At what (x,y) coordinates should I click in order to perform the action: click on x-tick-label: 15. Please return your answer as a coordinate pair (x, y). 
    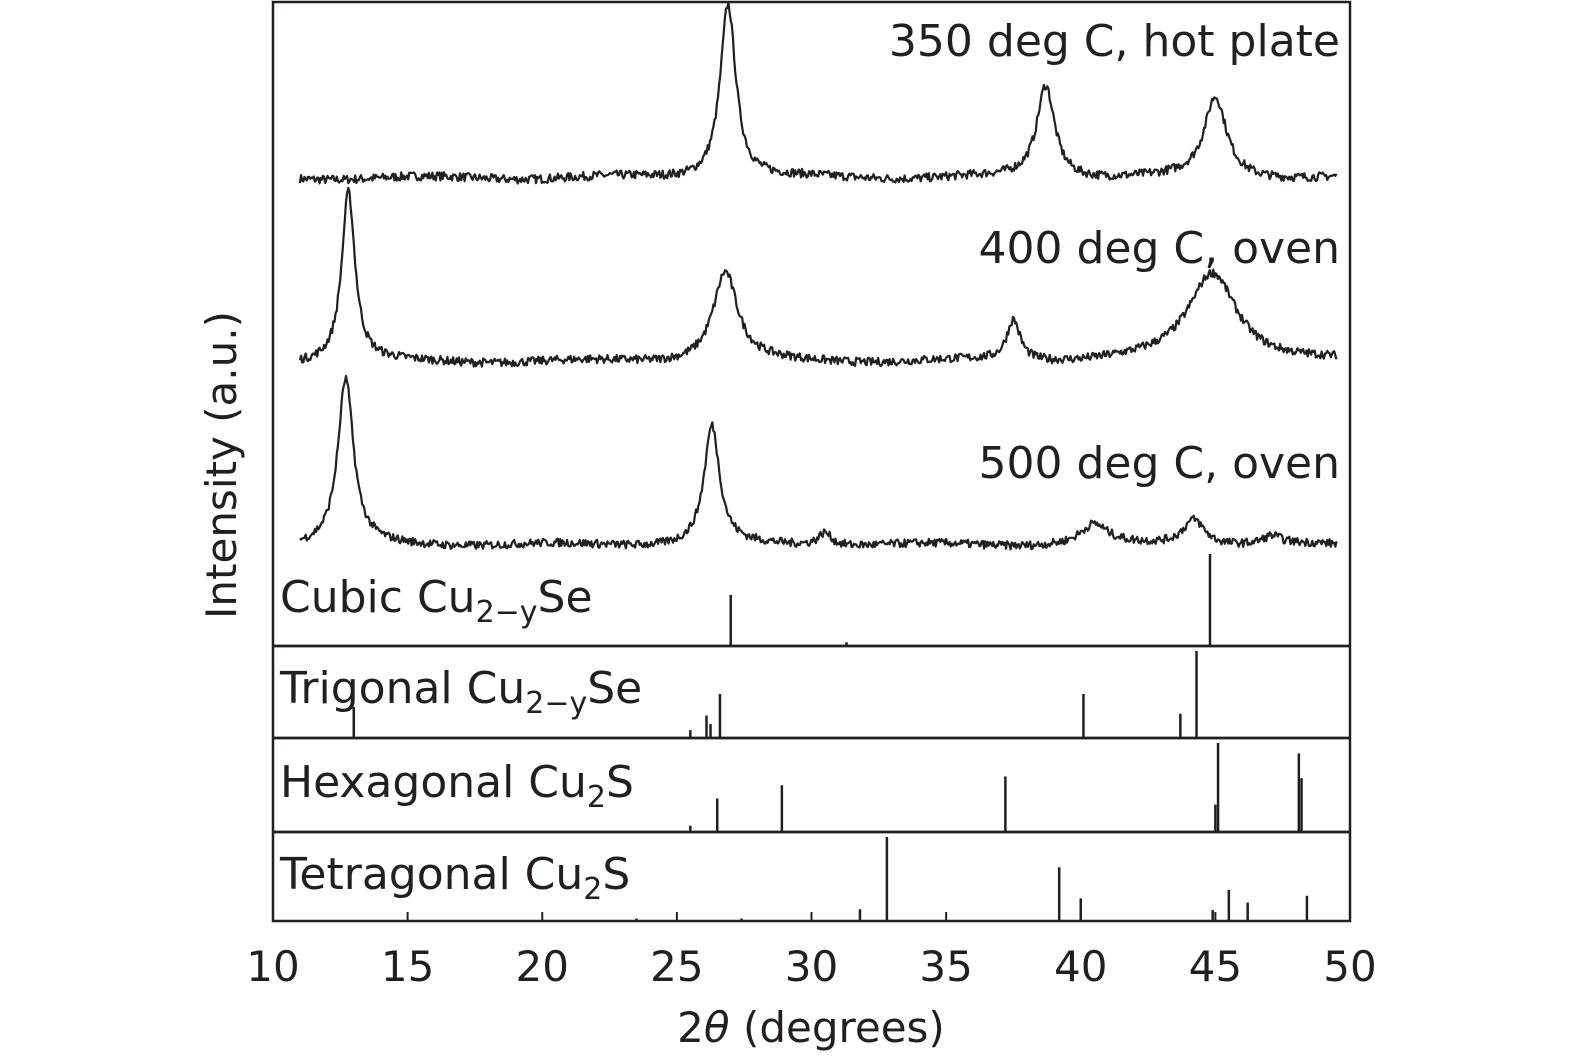
    Looking at the image, I should click on (407, 966).